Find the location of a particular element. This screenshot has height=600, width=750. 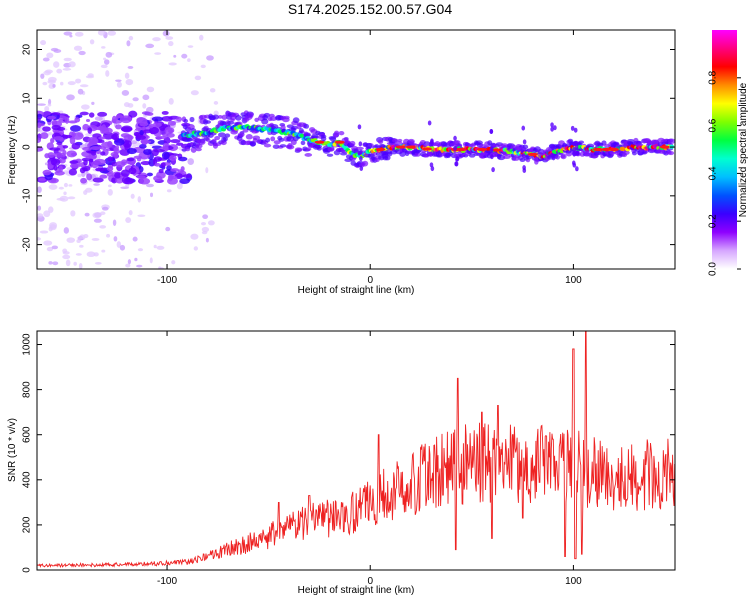

snr-x-tick-label: 0 is located at coordinates (370, 581).